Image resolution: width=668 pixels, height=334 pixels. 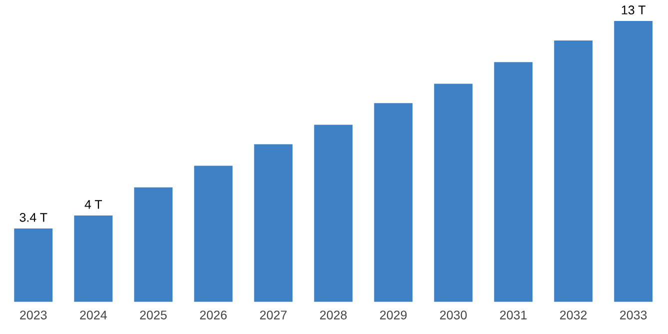 I want to click on x-tick-label: 2032, so click(x=573, y=315).